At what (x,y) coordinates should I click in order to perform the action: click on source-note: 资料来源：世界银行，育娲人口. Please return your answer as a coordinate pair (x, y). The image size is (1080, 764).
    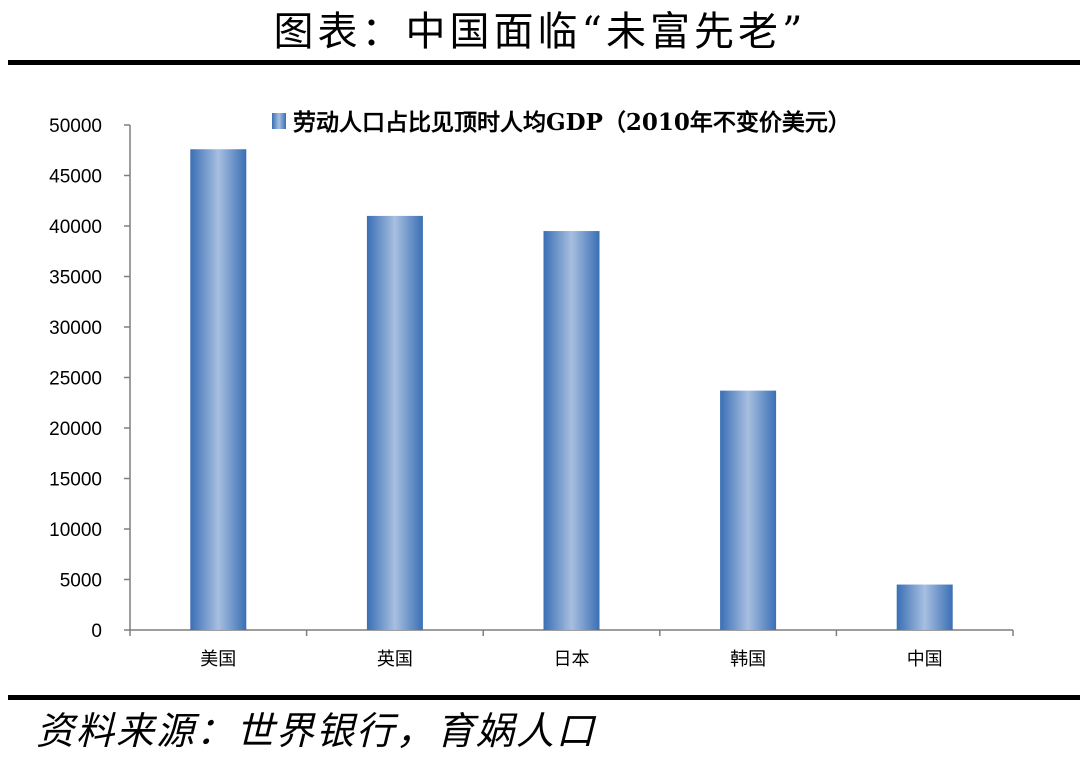
    Looking at the image, I should click on (316, 731).